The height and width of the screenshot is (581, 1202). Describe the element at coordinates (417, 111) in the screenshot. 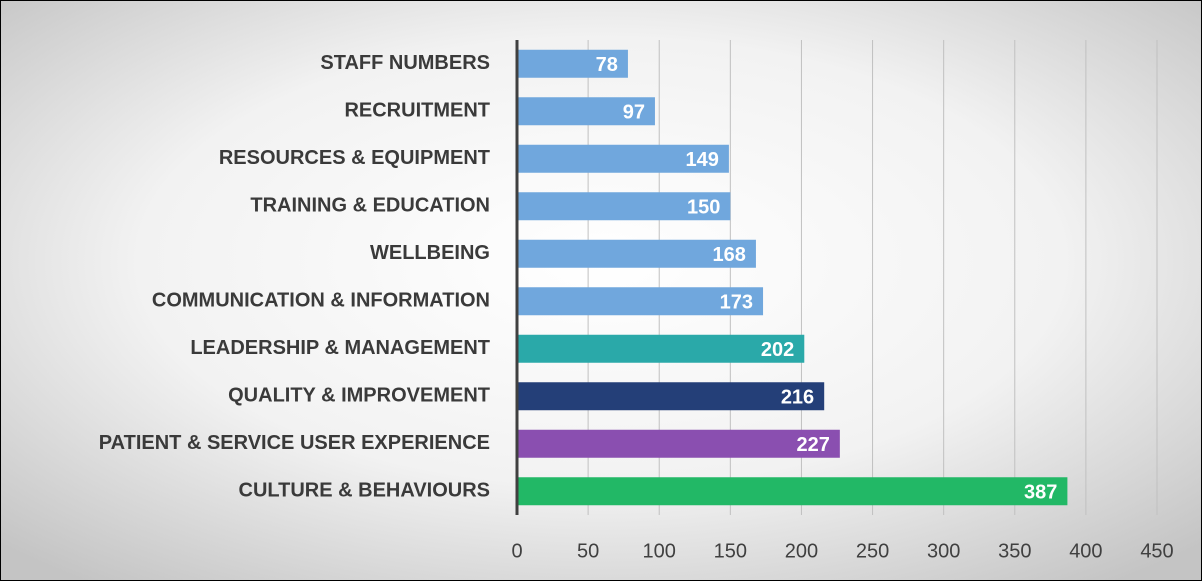

I see `category-label: RECRUITMENT` at that location.